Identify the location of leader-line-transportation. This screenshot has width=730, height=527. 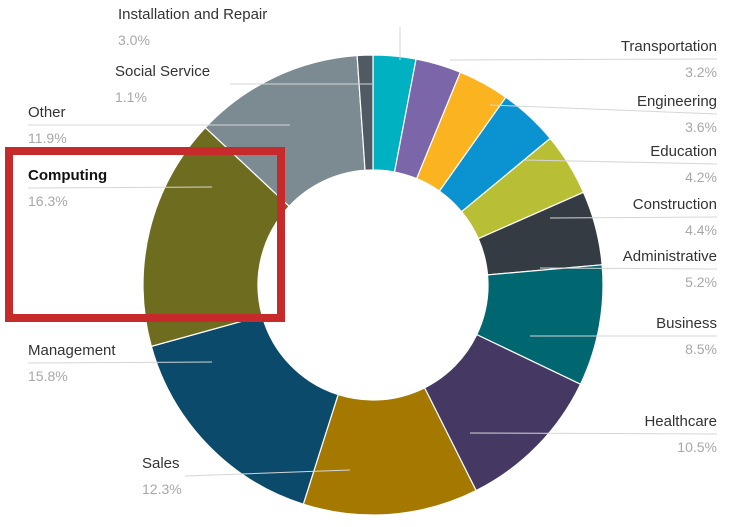
(583, 59).